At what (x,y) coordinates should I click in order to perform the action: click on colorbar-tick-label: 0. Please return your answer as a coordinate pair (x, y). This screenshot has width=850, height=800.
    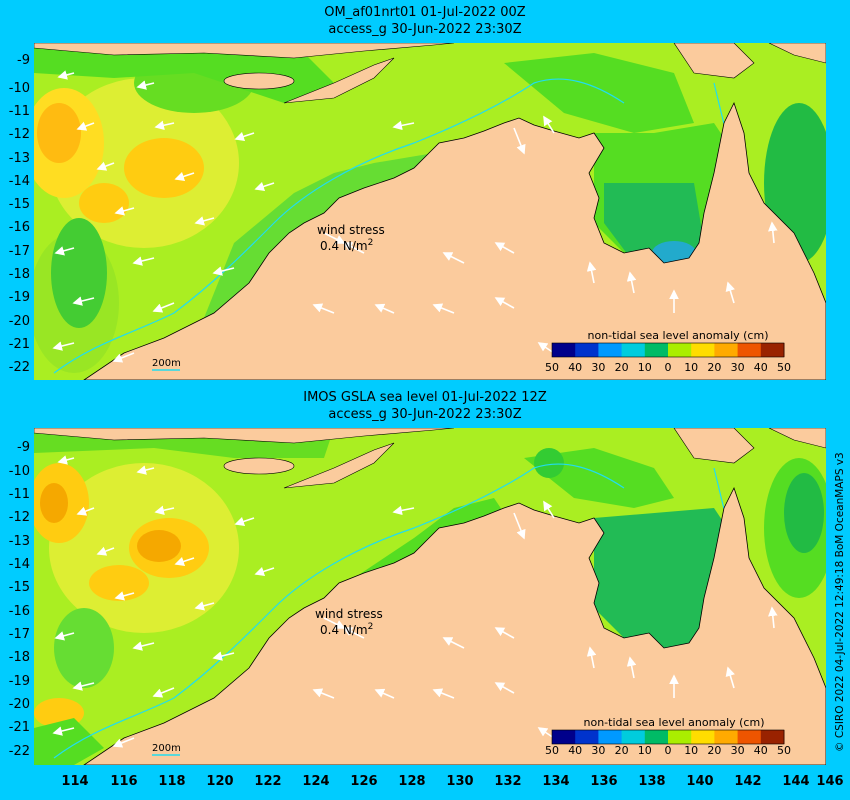
    Looking at the image, I should click on (668, 367).